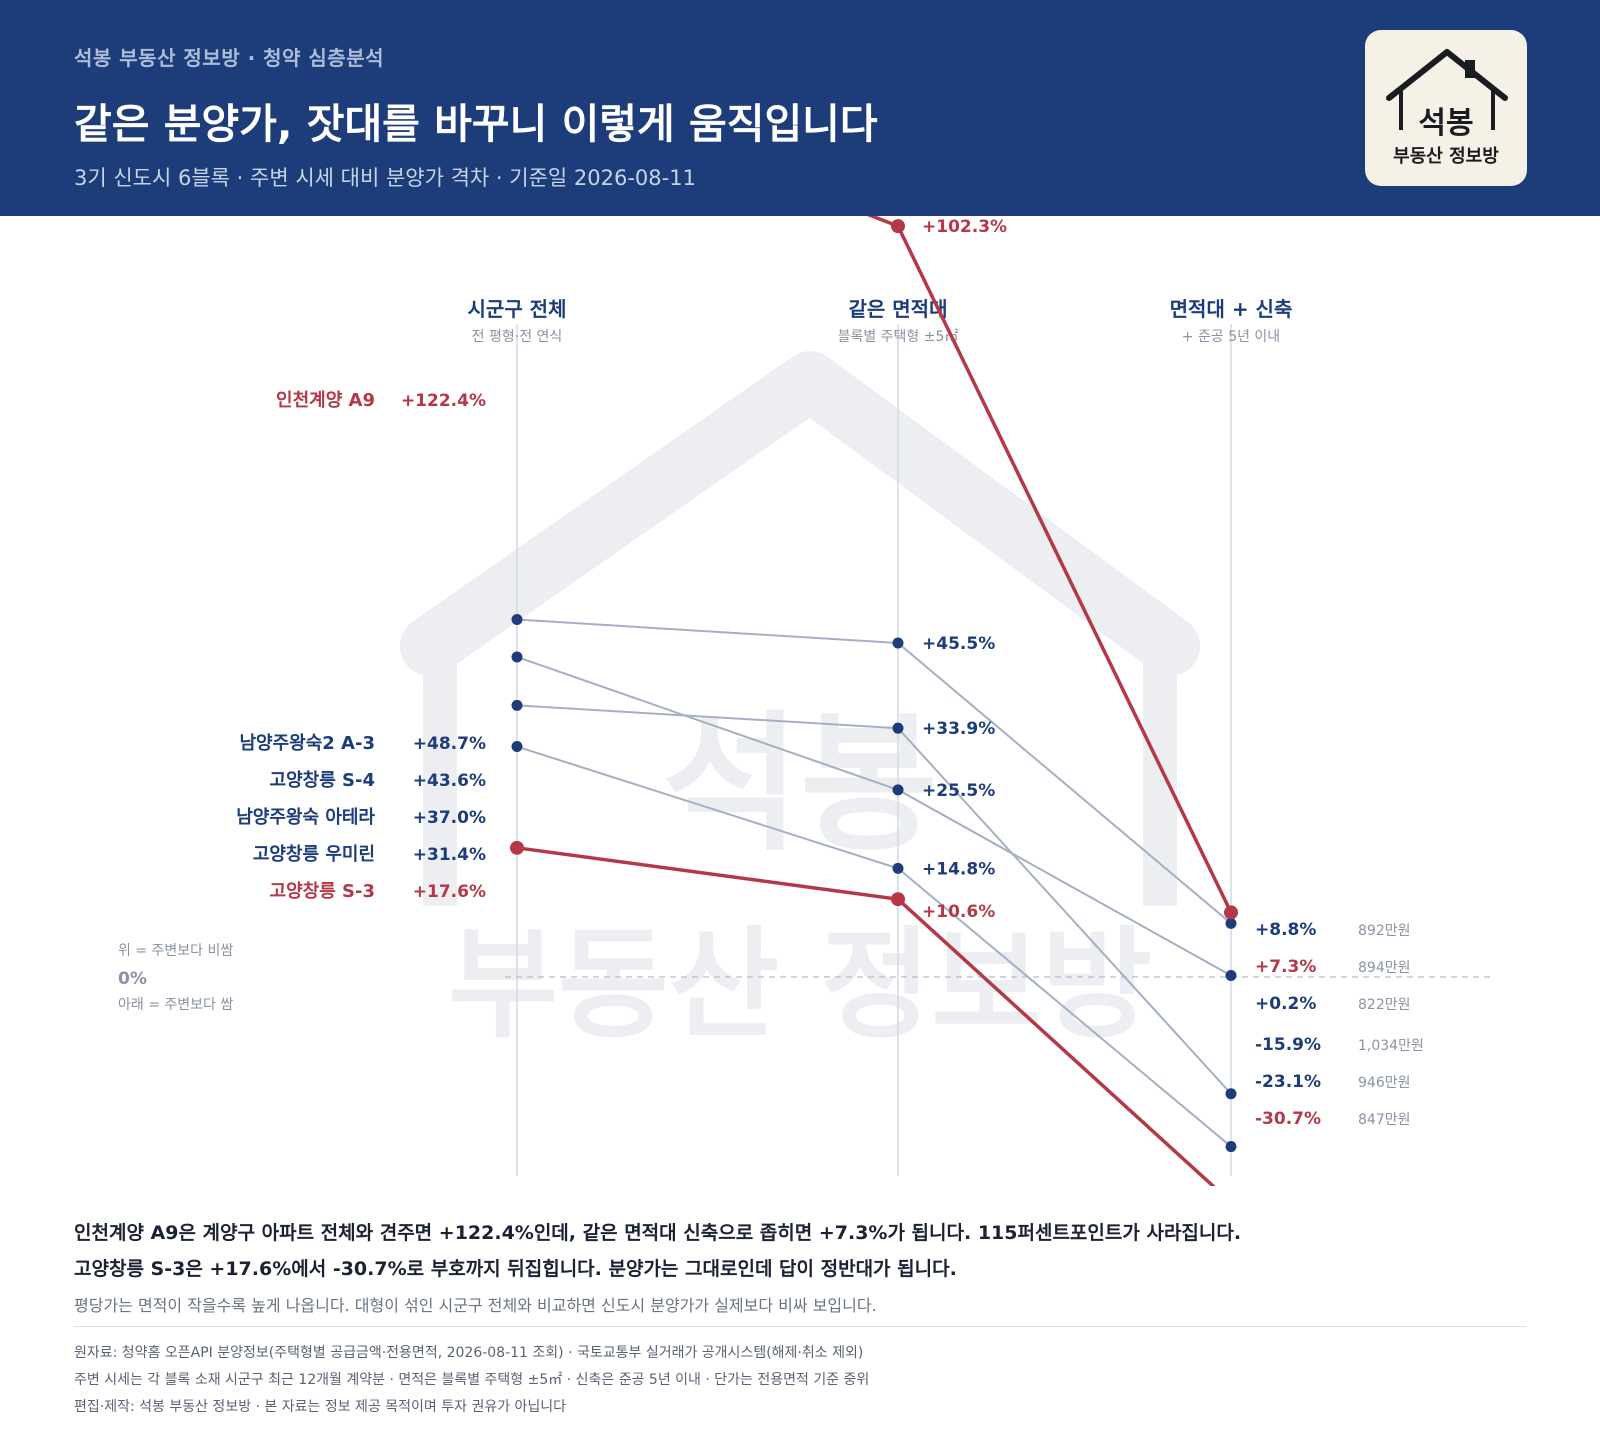  Describe the element at coordinates (132, 979) in the screenshot. I see `zero-label: 0%` at that location.